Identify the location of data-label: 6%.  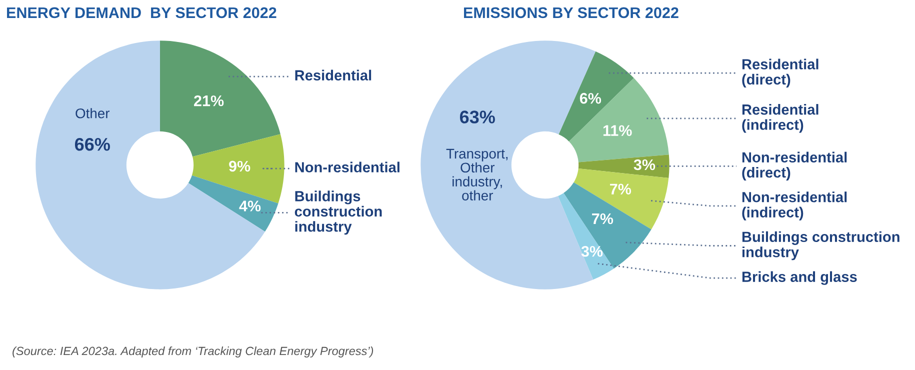
(591, 98).